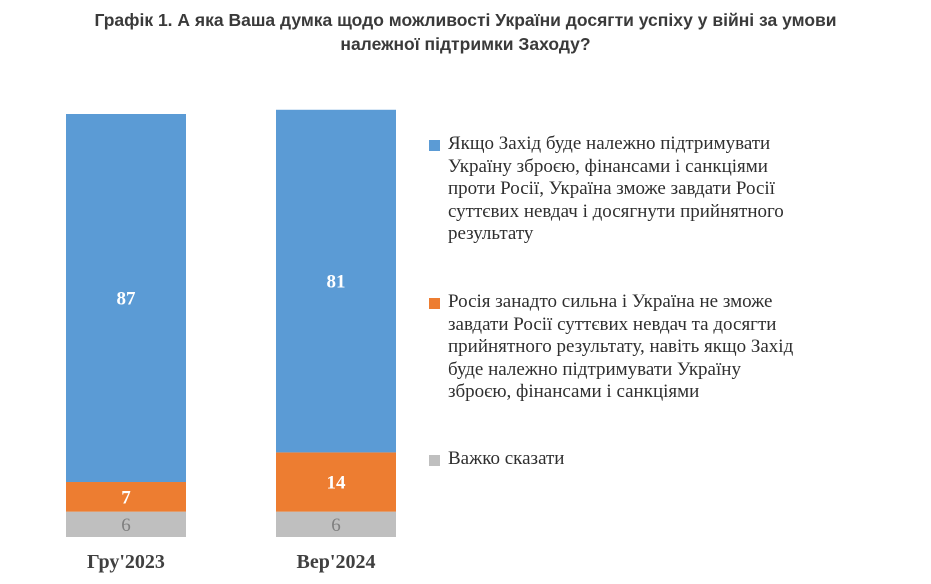  I want to click on legend-line: Росія занадто сильна і Україна не зможе, so click(610, 301).